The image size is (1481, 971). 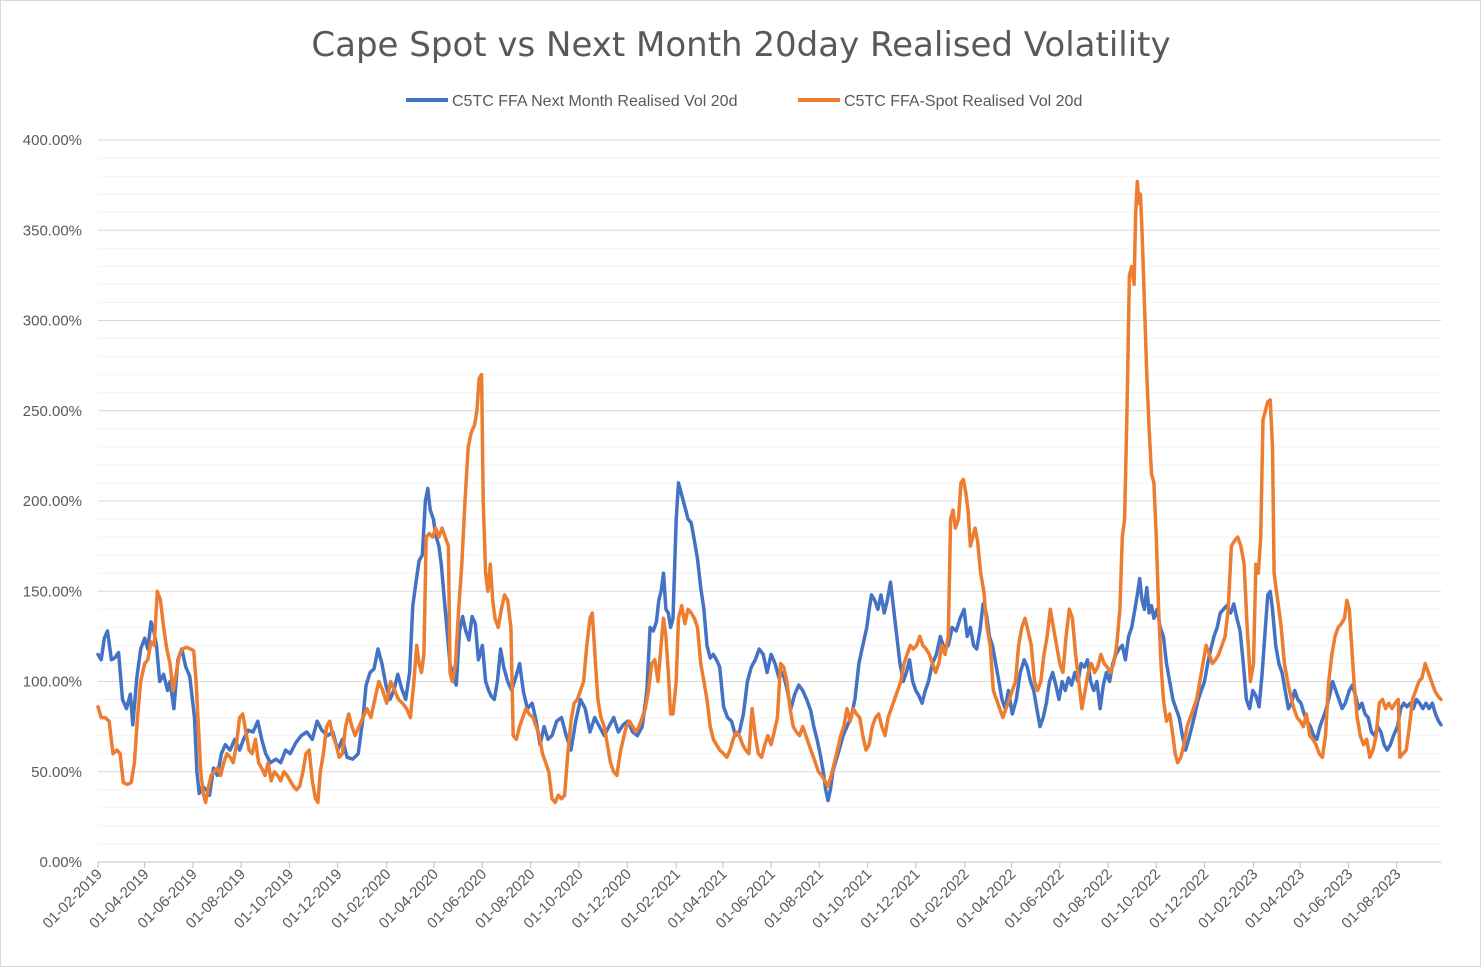 I want to click on y-tick-label: 250.00%, so click(x=52, y=411).